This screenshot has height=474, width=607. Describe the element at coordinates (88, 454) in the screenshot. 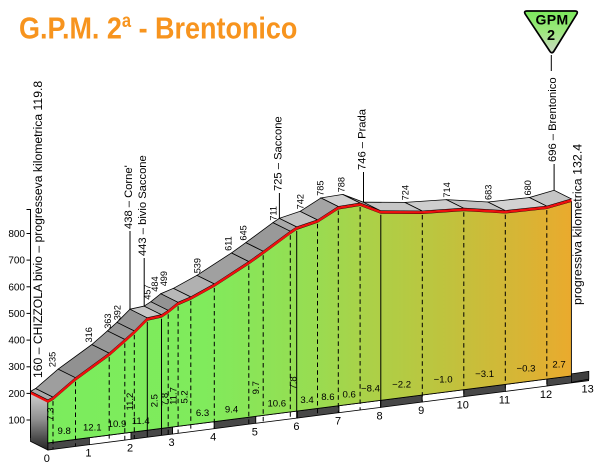

I see `svg-text: 1` at that location.